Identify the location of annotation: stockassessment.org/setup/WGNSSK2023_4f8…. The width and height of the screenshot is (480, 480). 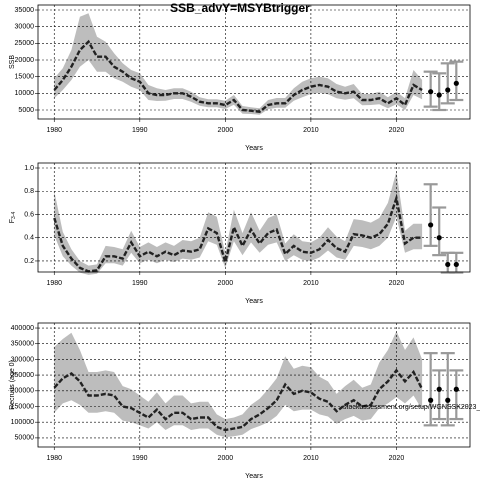
(411, 407).